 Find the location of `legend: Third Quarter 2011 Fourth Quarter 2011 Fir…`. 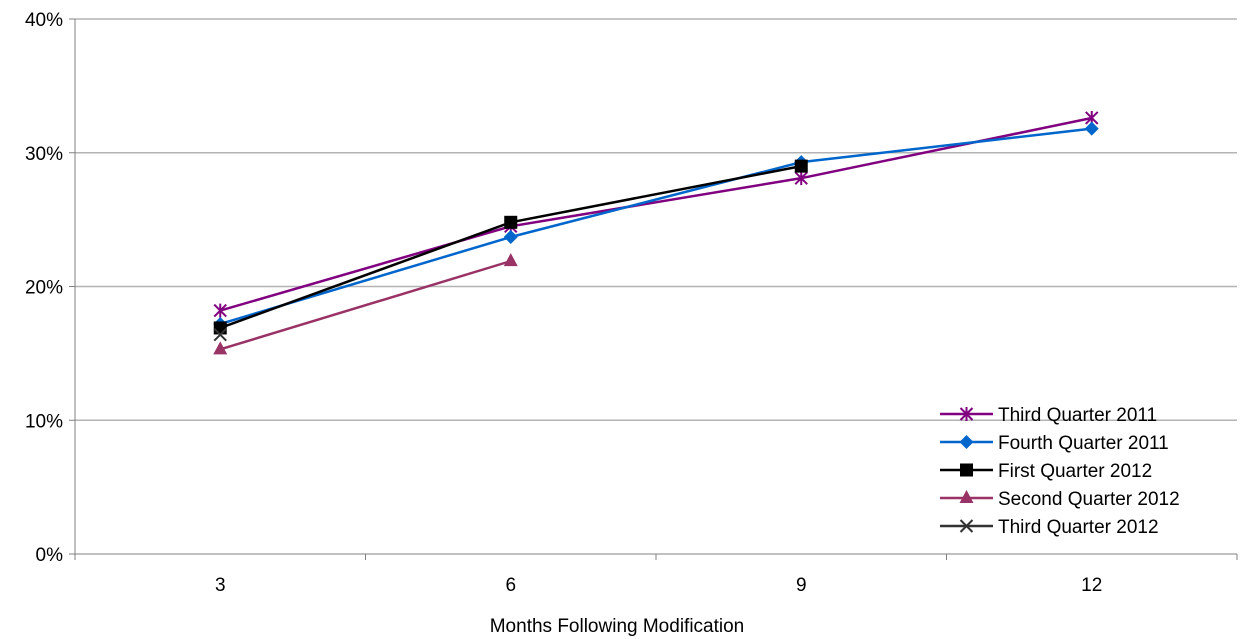

legend: Third Quarter 2011 Fourth Quarter 2011 Fir… is located at coordinates (1060, 471).